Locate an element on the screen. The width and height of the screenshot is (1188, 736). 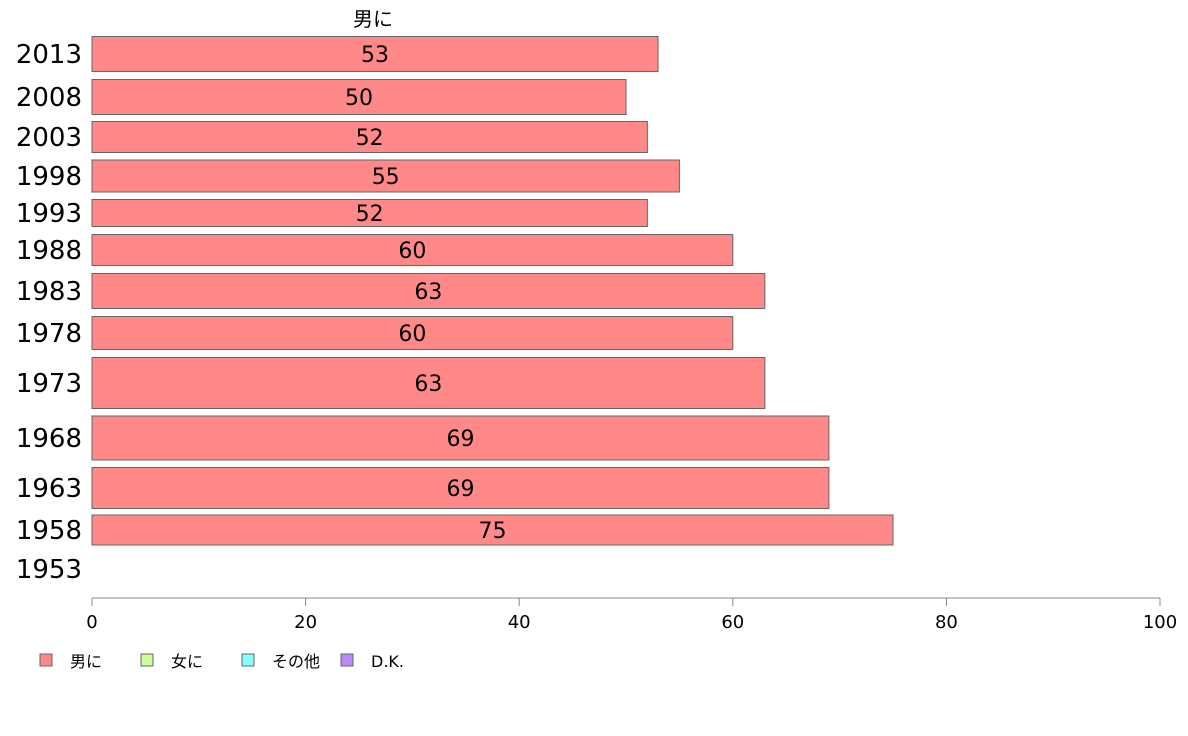
value-label-1968: 69 is located at coordinates (460, 439).